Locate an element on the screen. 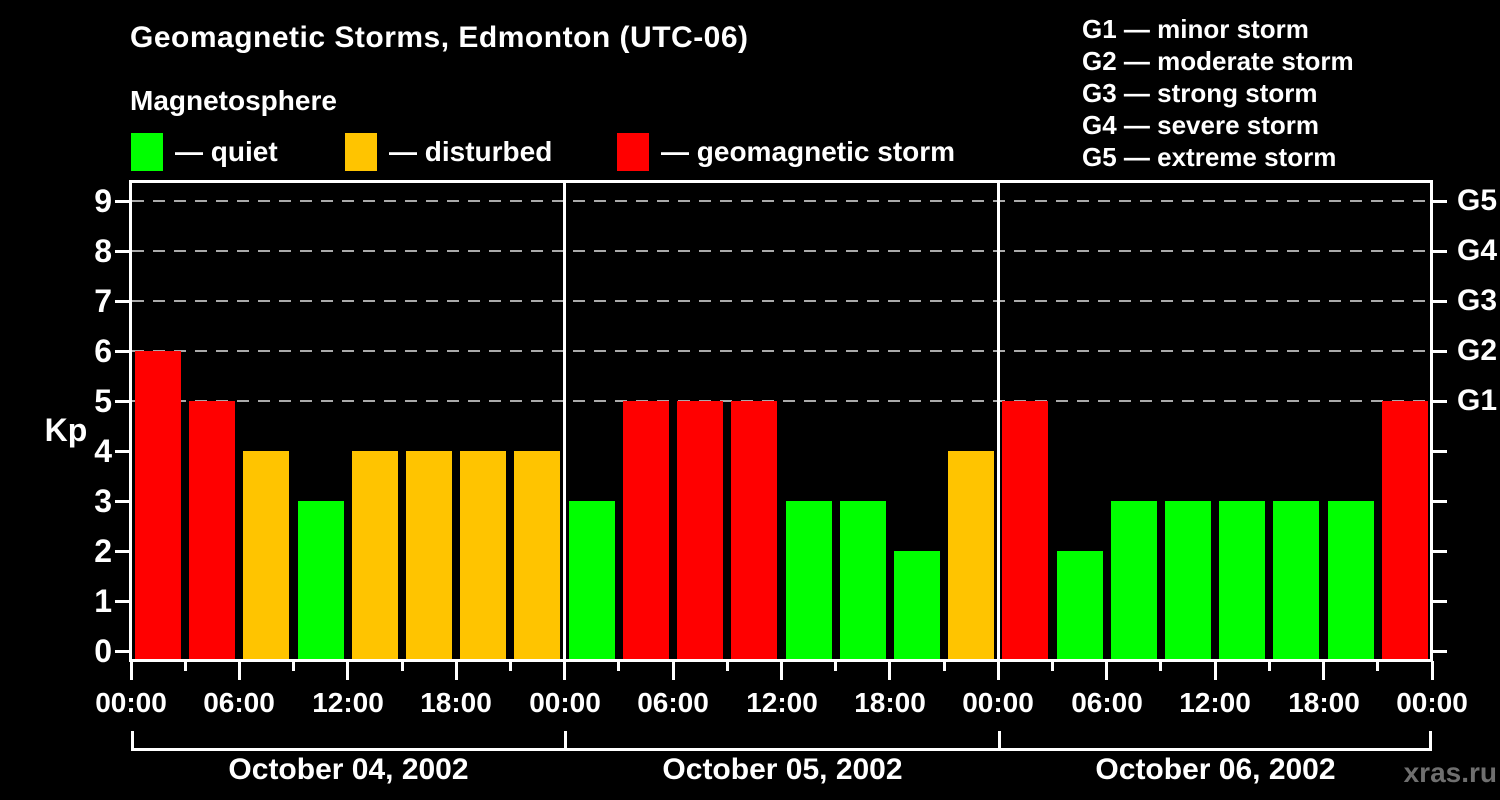 The height and width of the screenshot is (800, 1500). y-axis-tick-label: 0 is located at coordinates (103, 651).